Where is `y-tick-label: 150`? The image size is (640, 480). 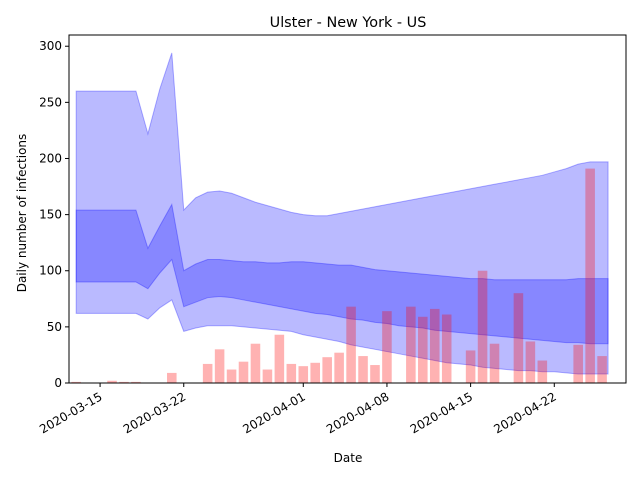 y-tick-label: 150 is located at coordinates (50, 215).